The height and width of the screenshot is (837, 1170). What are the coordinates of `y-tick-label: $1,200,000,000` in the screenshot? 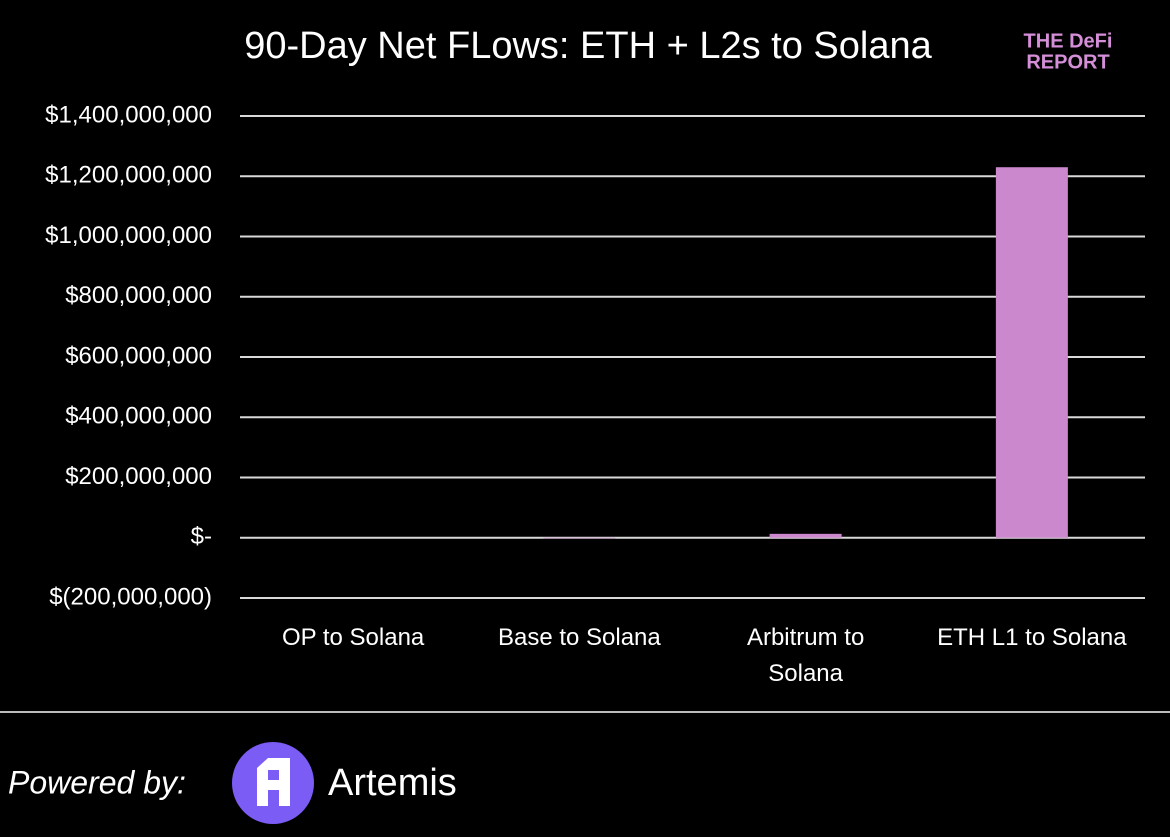 It's located at (128, 175).